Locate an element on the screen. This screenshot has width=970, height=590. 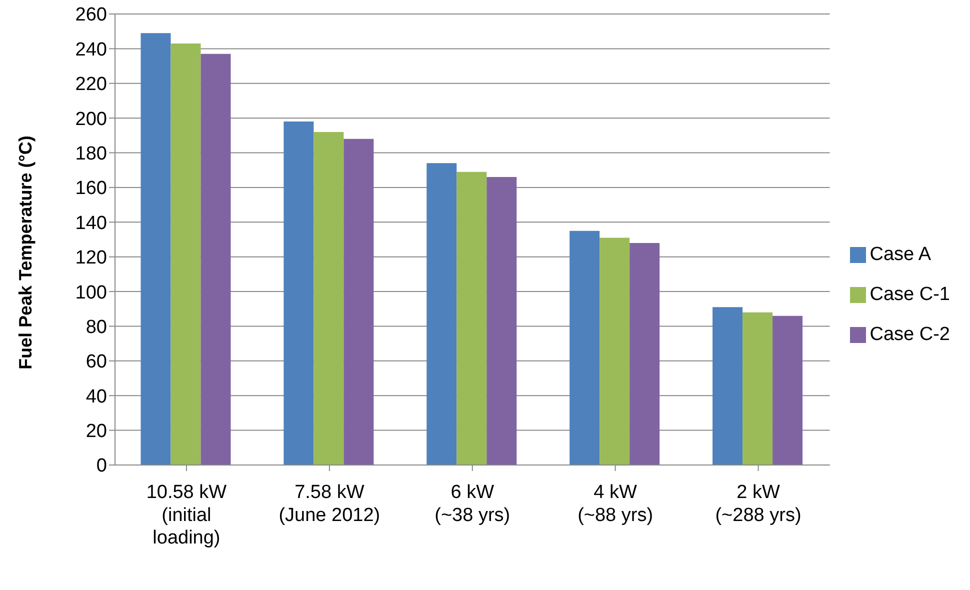
y-tick-label: 40 is located at coordinates (96, 397).